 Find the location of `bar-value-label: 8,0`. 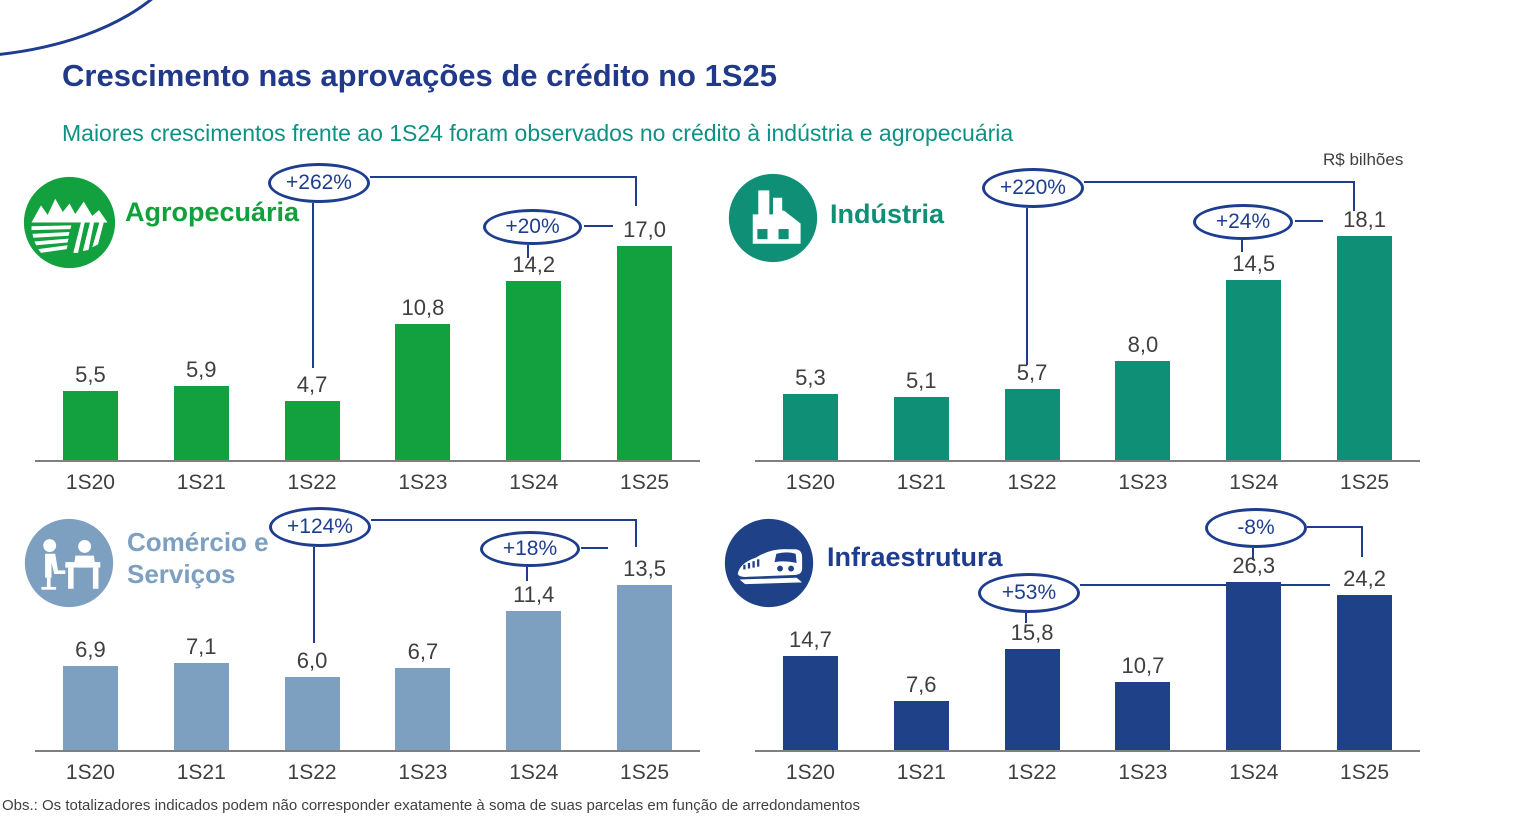

bar-value-label: 8,0 is located at coordinates (1143, 344).